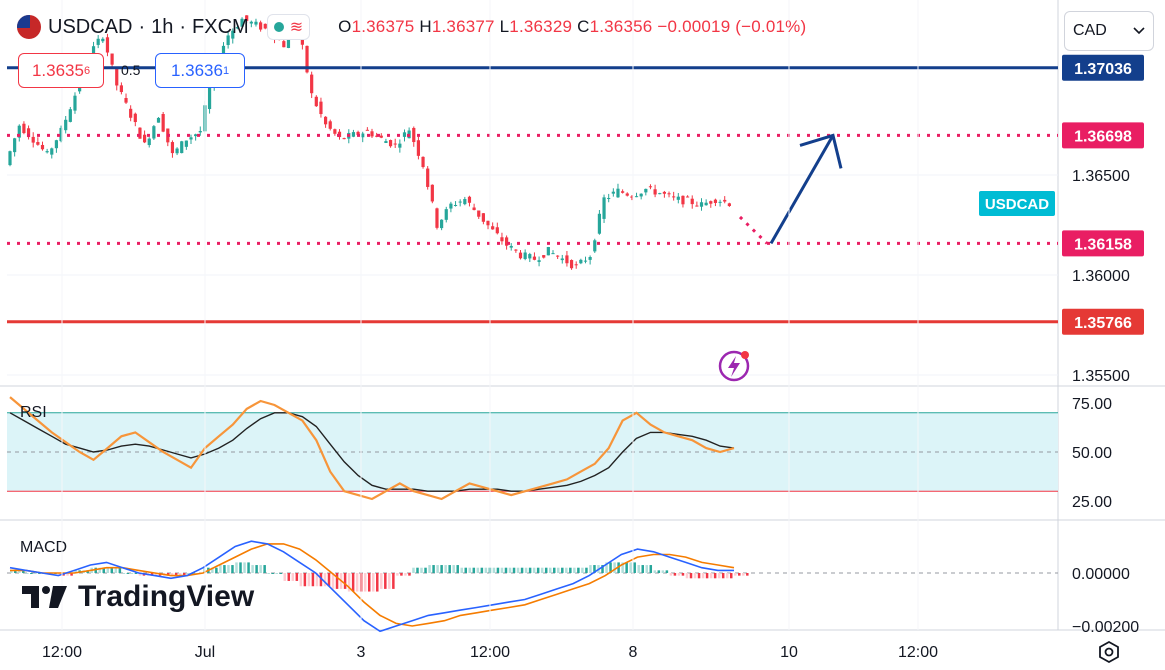 The image size is (1165, 670). What do you see at coordinates (90, 26) in the screenshot?
I see `symbol-label: USDCAD` at bounding box center [90, 26].